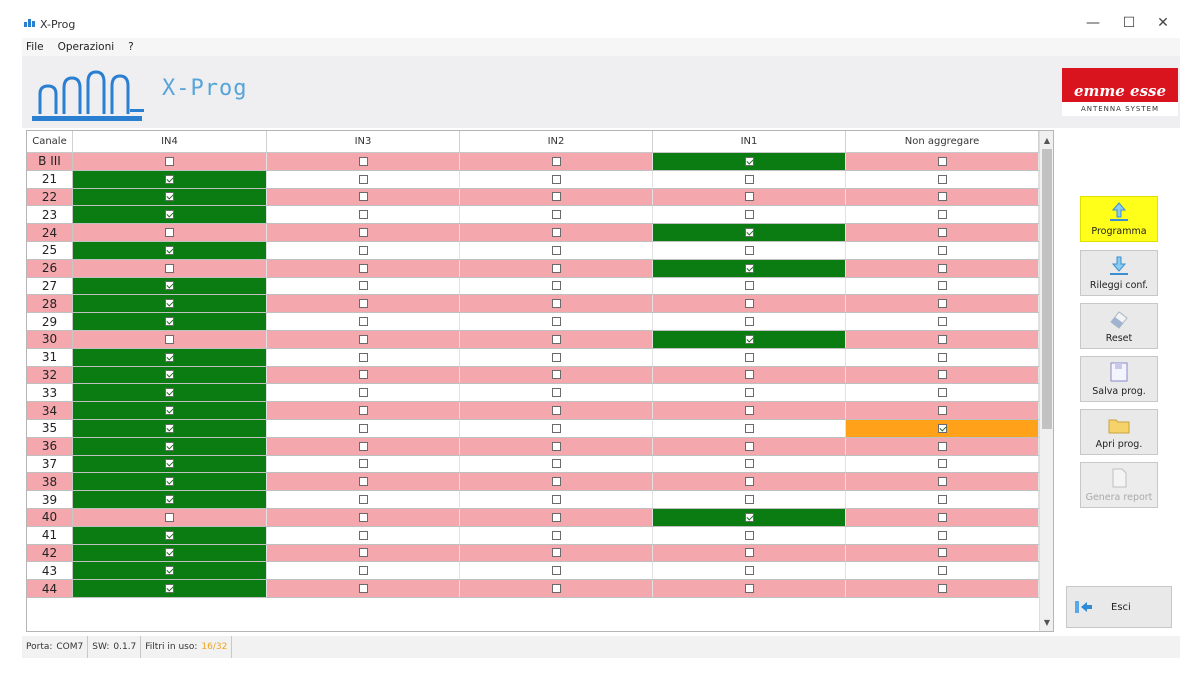 The image size is (1200, 678). Describe the element at coordinates (1046, 381) in the screenshot. I see `table-scrollbar: ▲ ▼` at that location.